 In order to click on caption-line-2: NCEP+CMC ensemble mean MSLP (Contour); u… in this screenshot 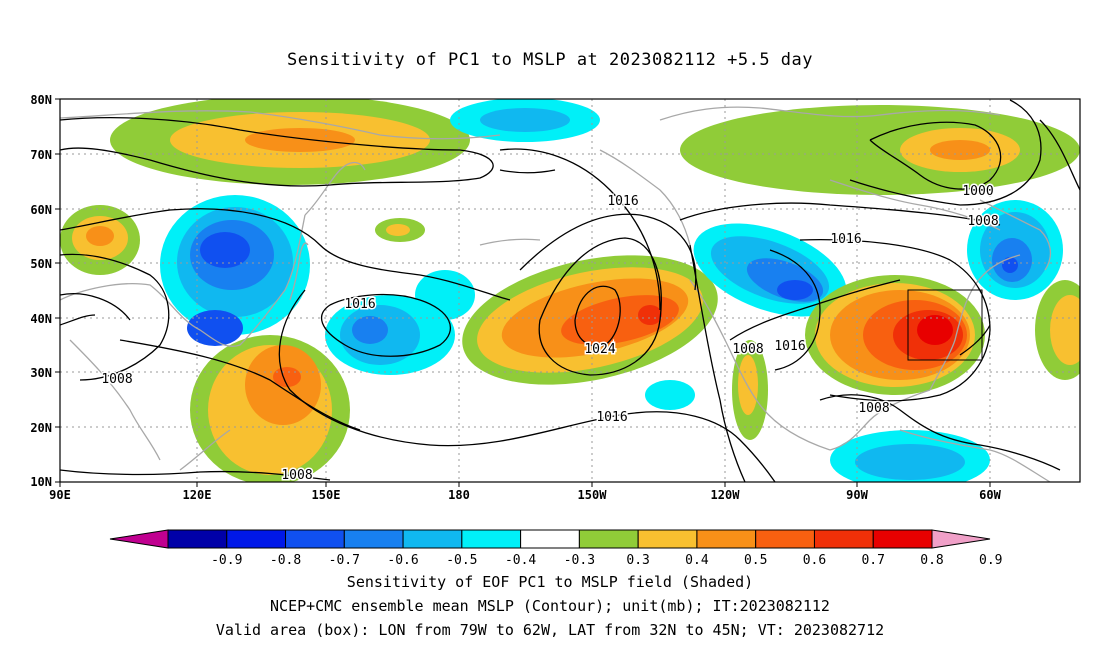, I will do `click(550, 606)`.